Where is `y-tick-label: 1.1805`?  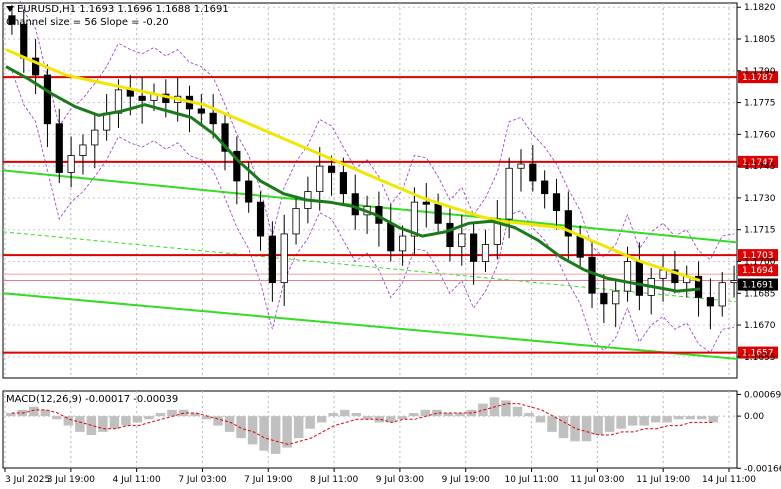
y-tick-label: 1.1805 is located at coordinates (760, 40).